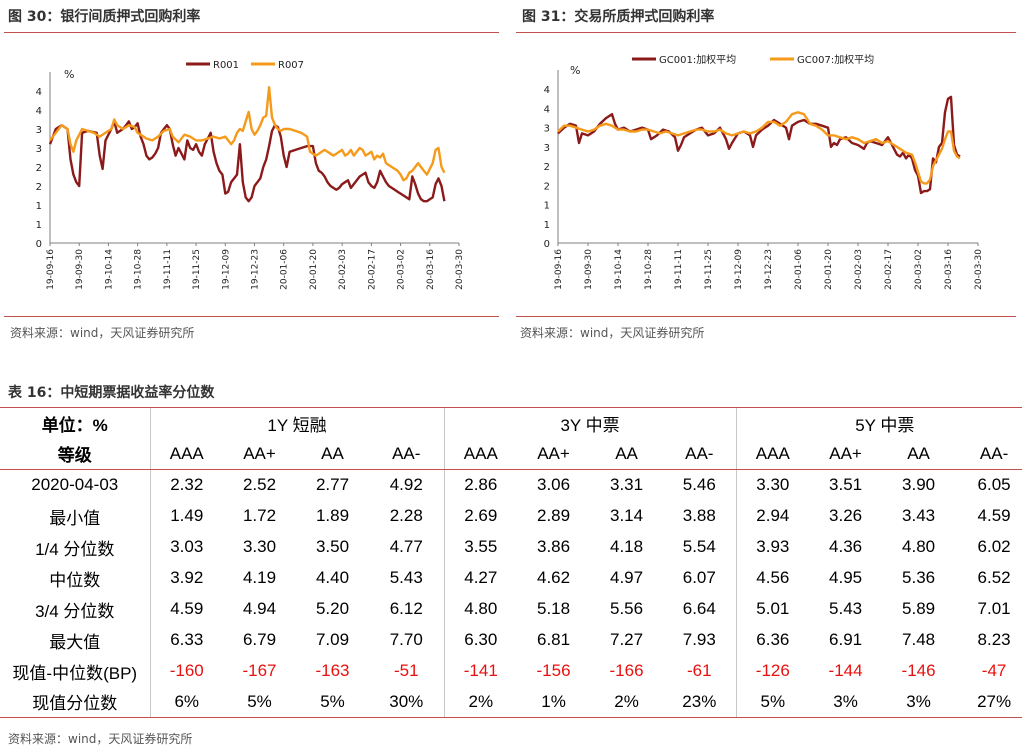 The width and height of the screenshot is (1022, 754). Describe the element at coordinates (626, 515) in the screenshot. I see `table-cell: 3.14` at that location.